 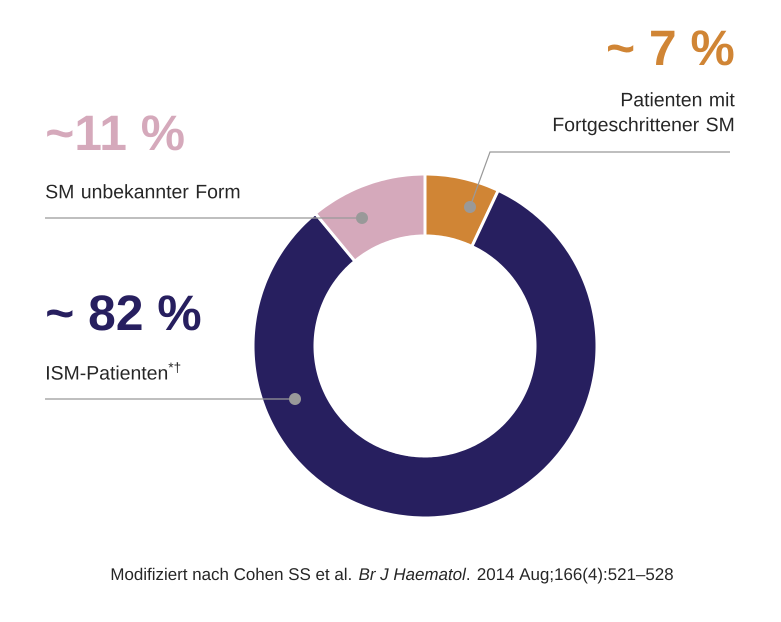 What do you see at coordinates (644, 114) in the screenshot?
I see `slice-label: Patienten mit Fortgeschrittener SM` at bounding box center [644, 114].